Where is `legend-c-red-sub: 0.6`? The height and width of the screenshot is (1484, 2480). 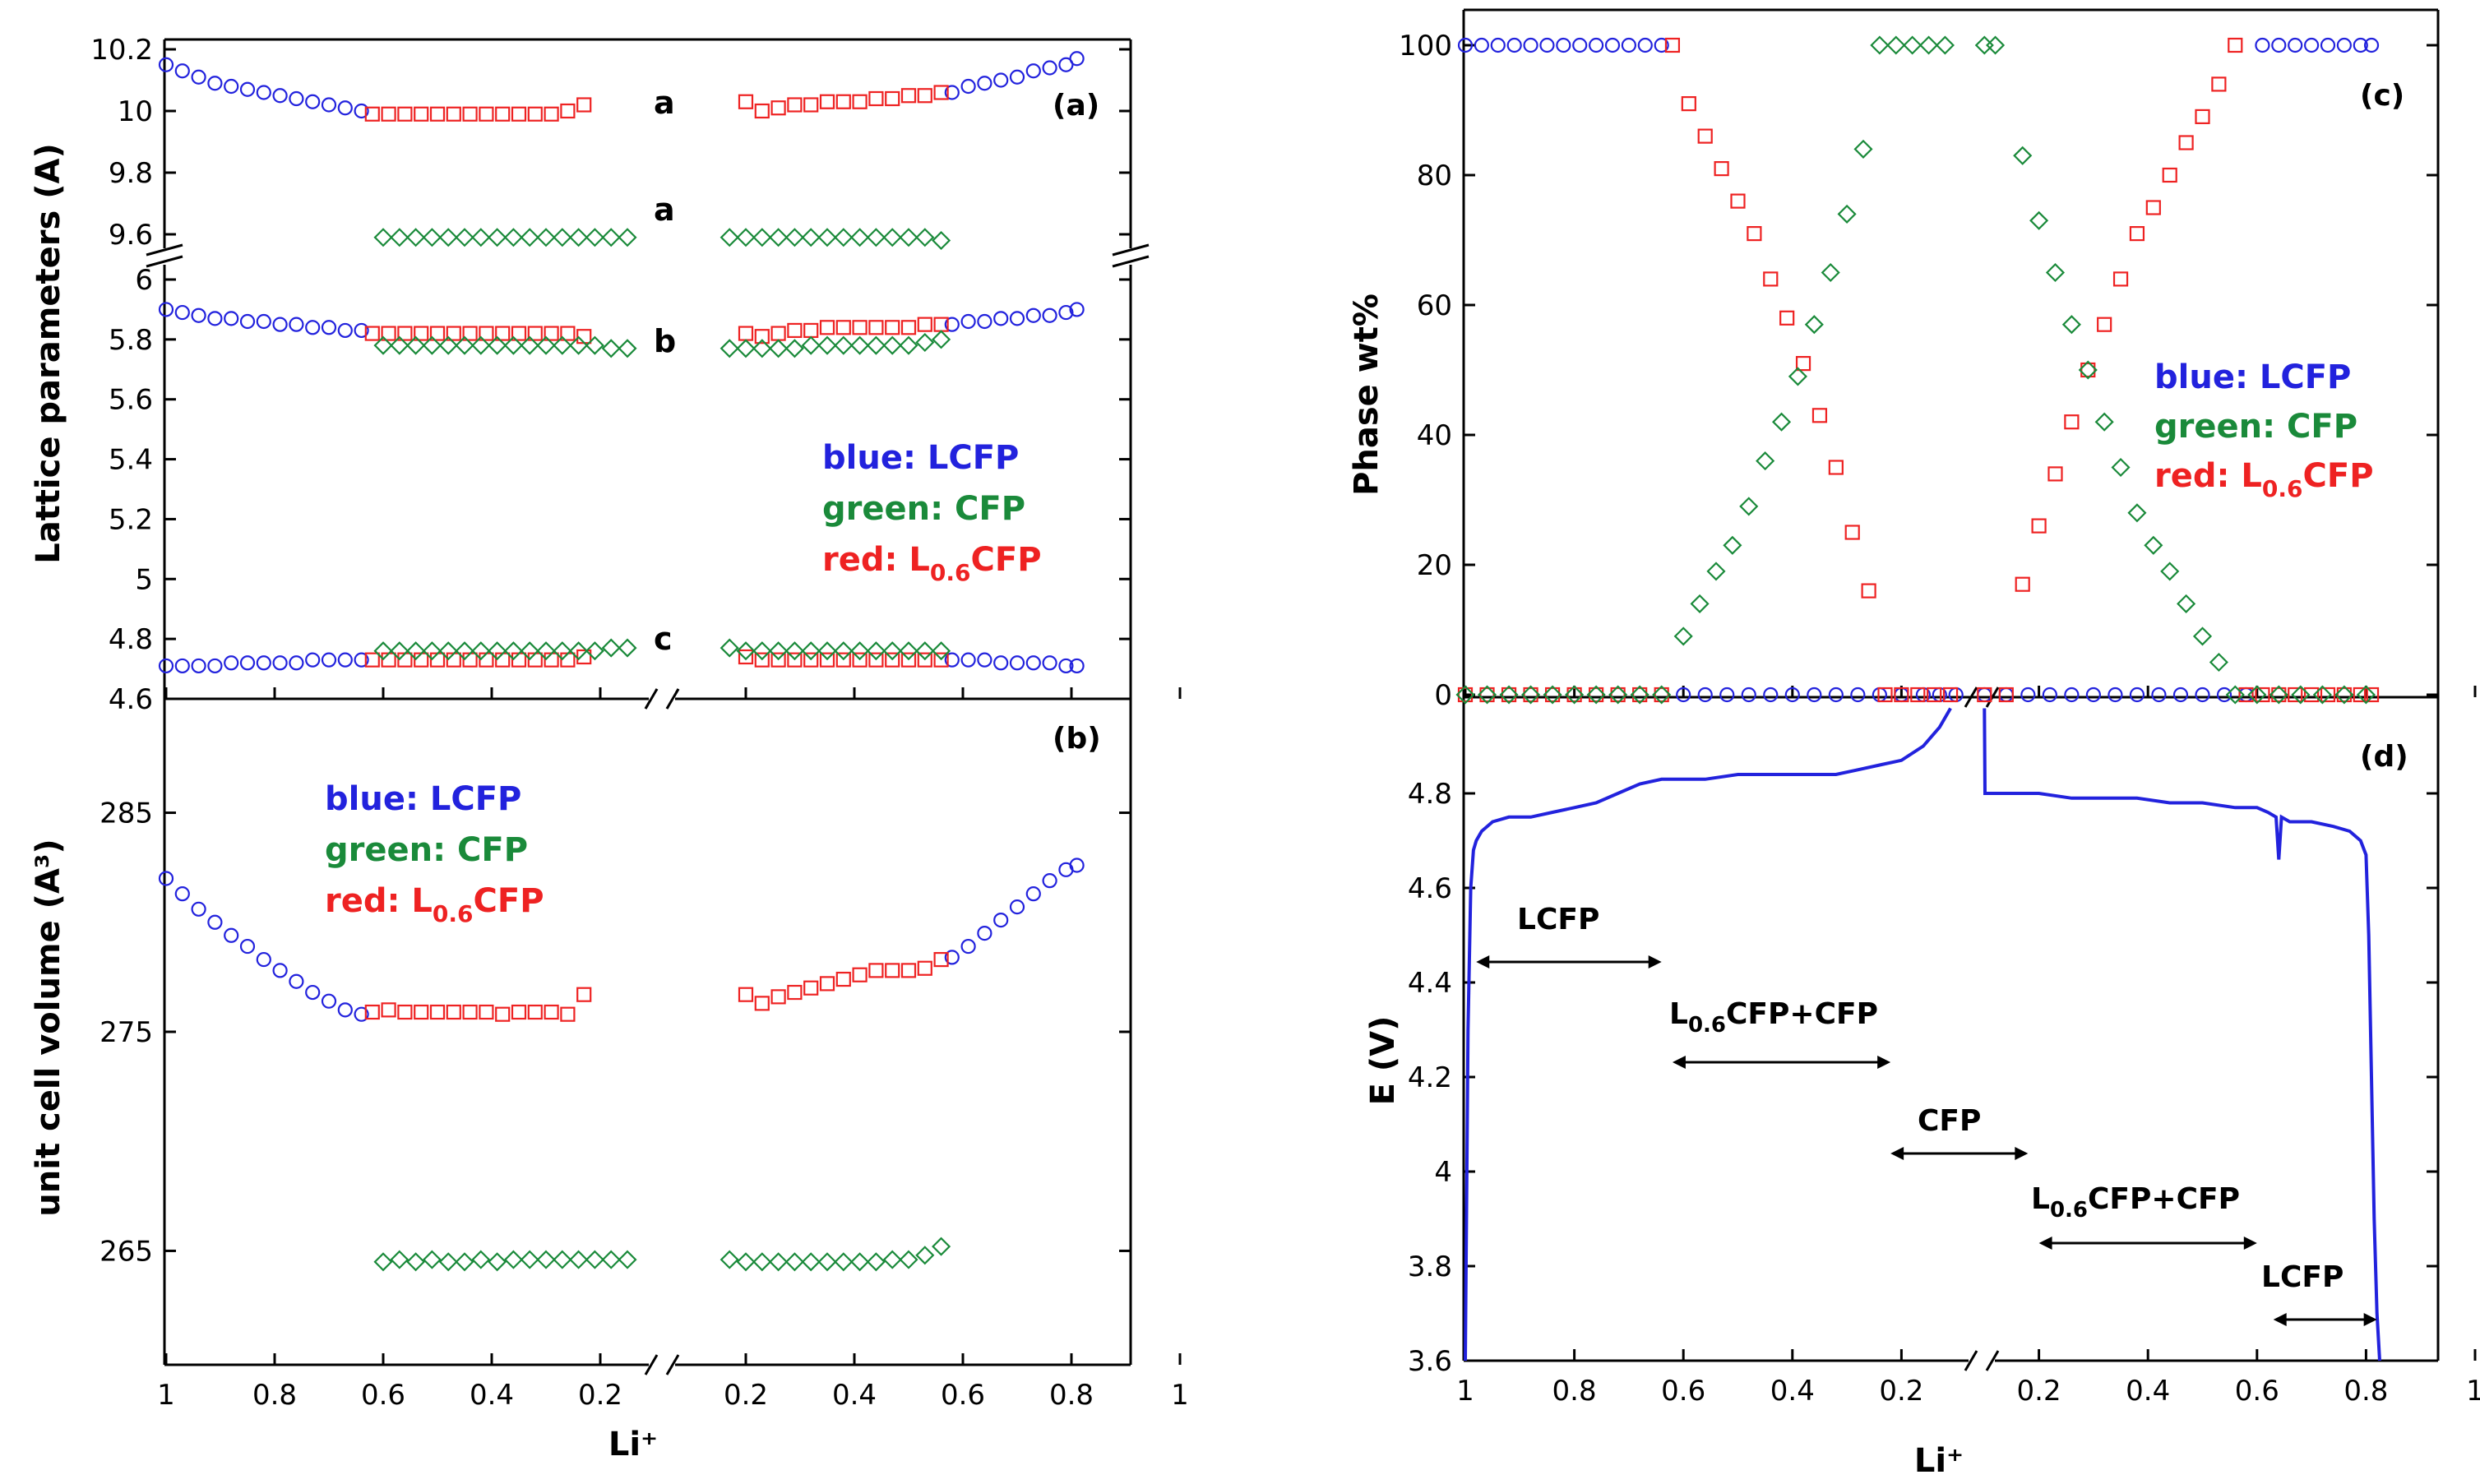 legend-c-red-sub: 0.6 is located at coordinates (2282, 489).